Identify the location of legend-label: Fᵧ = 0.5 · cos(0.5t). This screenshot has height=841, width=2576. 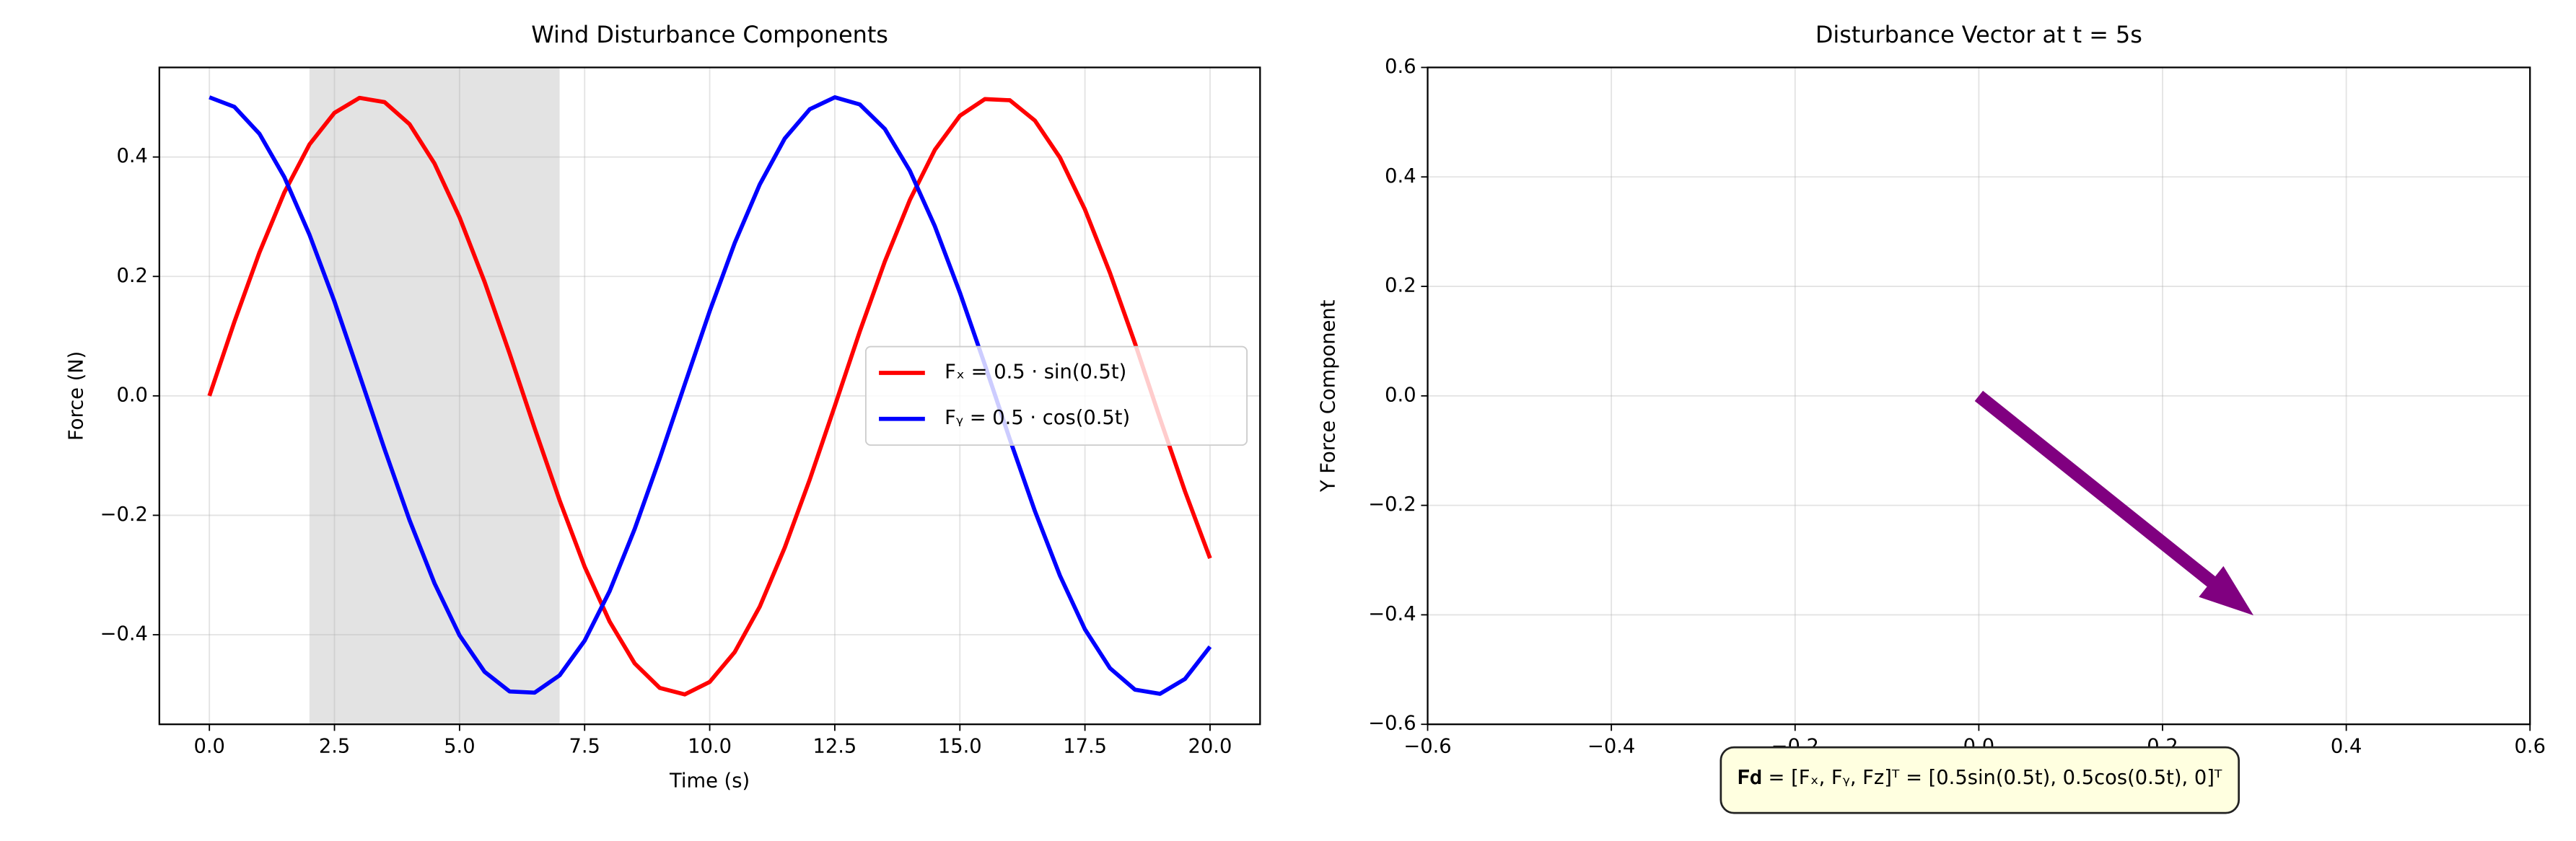
(1037, 418).